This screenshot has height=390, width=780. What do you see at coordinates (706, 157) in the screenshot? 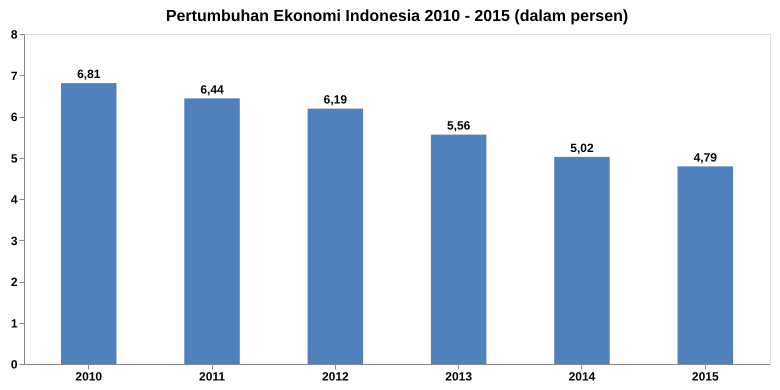
I see `data-label: 4,79` at bounding box center [706, 157].